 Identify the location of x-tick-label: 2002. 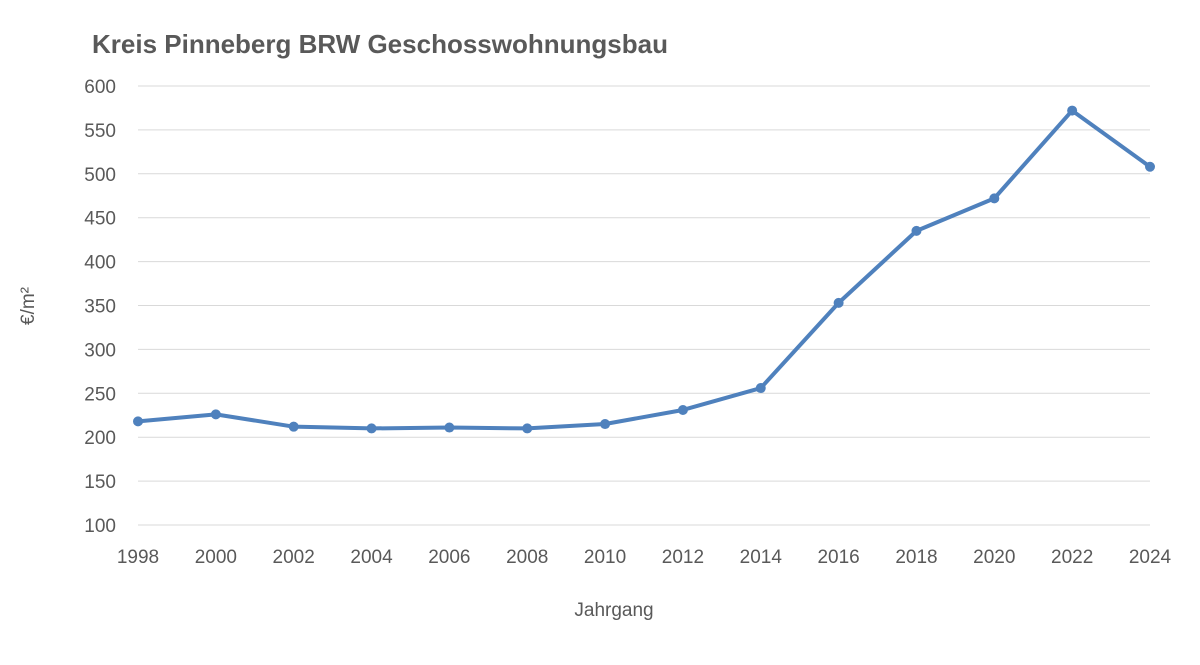
(294, 557).